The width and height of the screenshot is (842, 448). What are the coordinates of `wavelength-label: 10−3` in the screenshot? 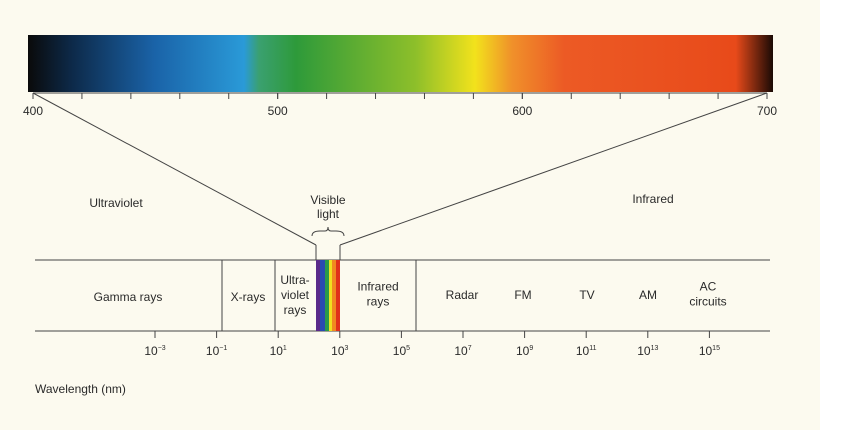 It's located at (154, 351).